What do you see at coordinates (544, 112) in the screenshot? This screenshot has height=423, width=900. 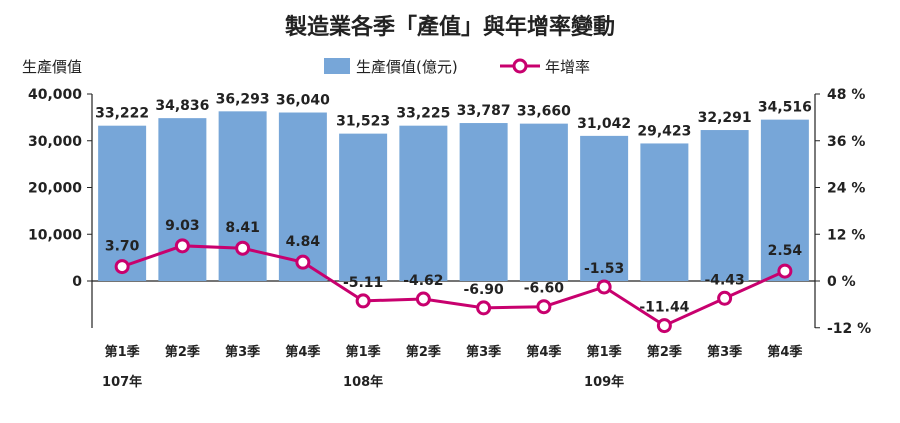 I see `bar-value-label: 33,660` at bounding box center [544, 112].